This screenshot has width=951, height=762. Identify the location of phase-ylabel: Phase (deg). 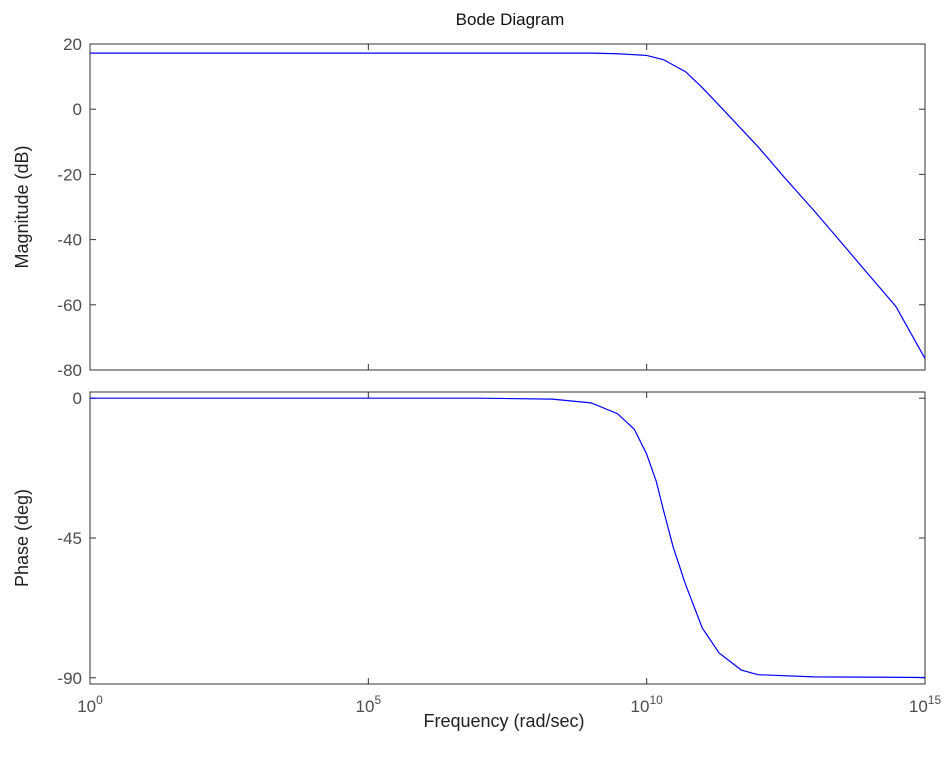
(22, 538).